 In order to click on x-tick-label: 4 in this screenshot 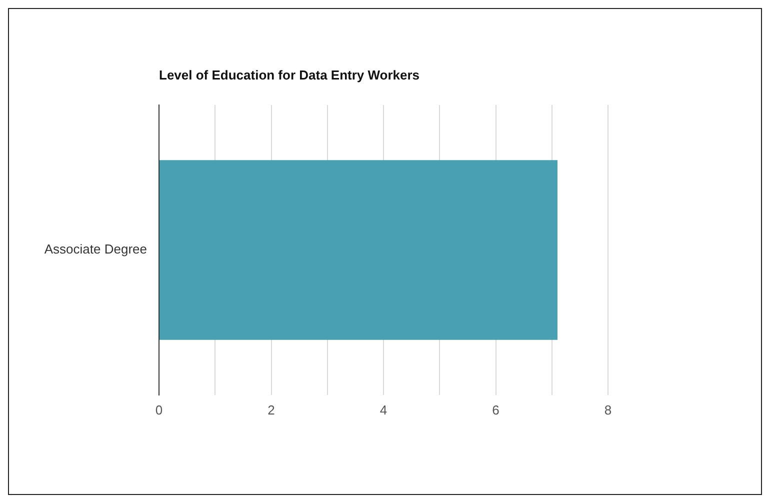, I will do `click(384, 410)`.